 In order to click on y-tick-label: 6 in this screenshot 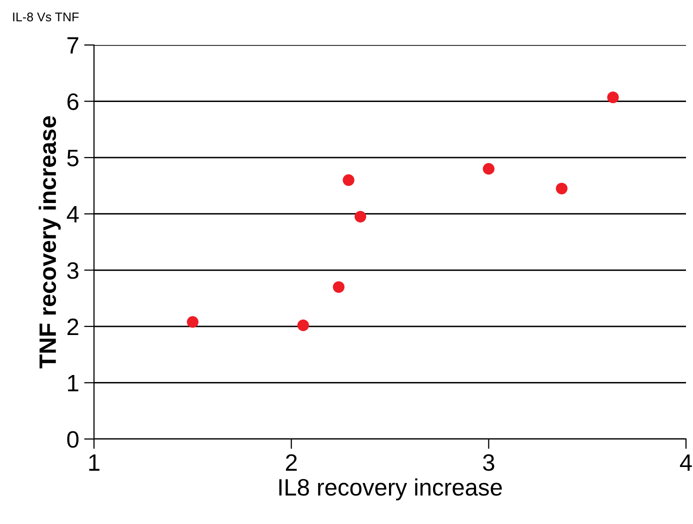, I will do `click(72, 101)`.